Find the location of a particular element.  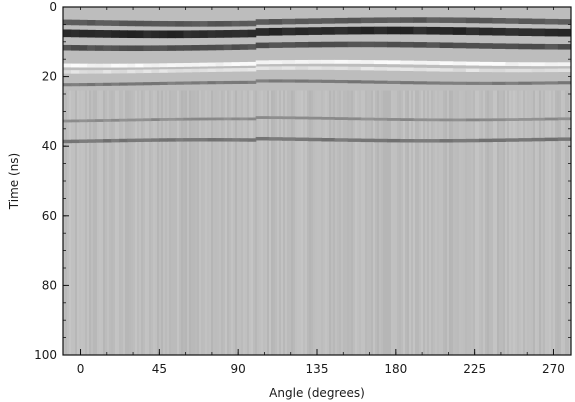

x-tick-label: 225 is located at coordinates (474, 369).